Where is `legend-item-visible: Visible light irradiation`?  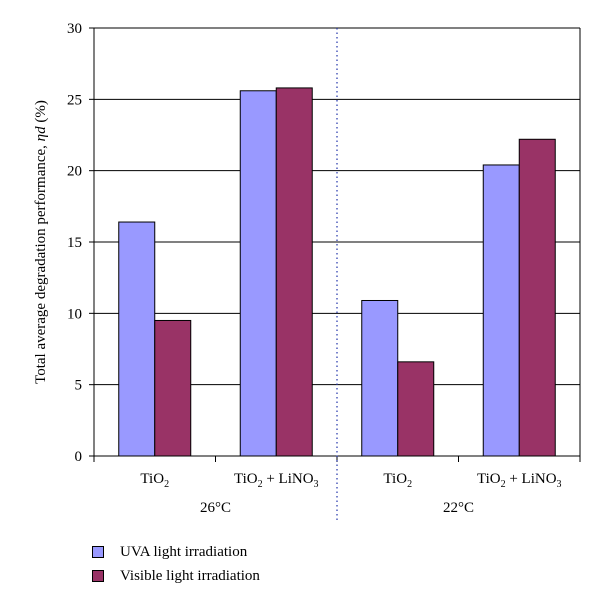 legend-item-visible: Visible light irradiation is located at coordinates (176, 576).